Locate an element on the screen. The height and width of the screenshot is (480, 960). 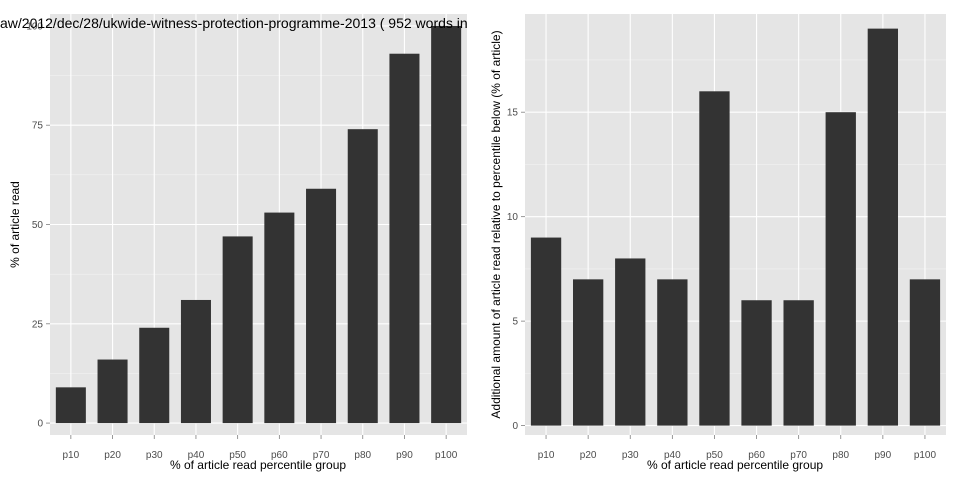
right-x-tick-label: p60 is located at coordinates (756, 455).